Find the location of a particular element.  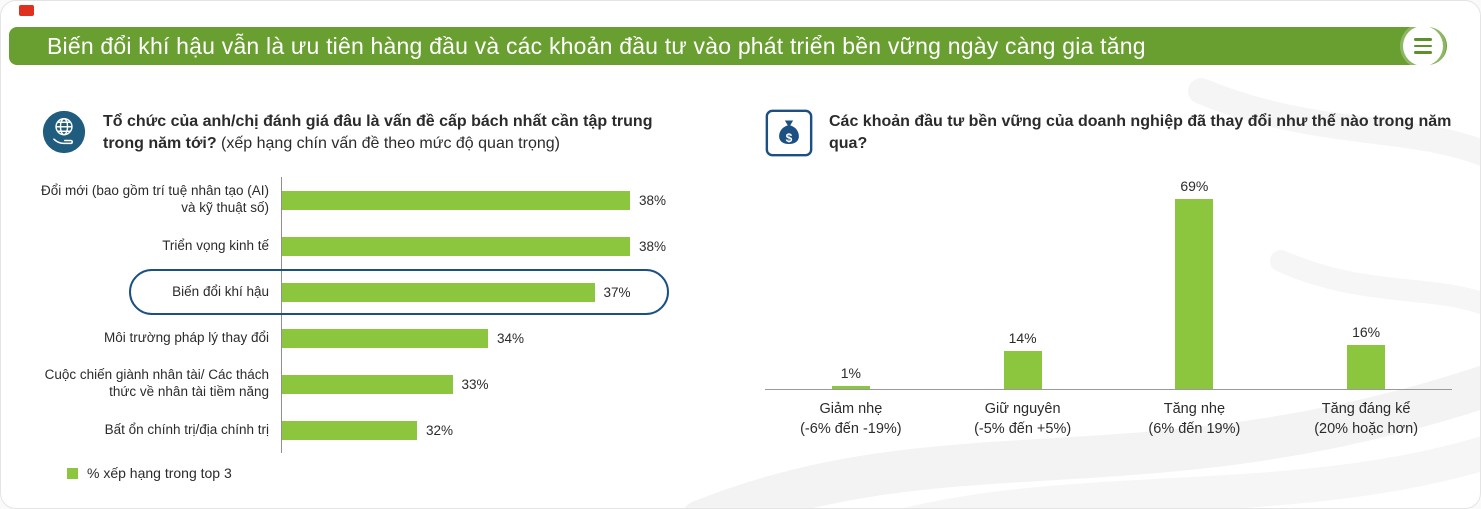

money-bag-icon: $ is located at coordinates (789, 133).